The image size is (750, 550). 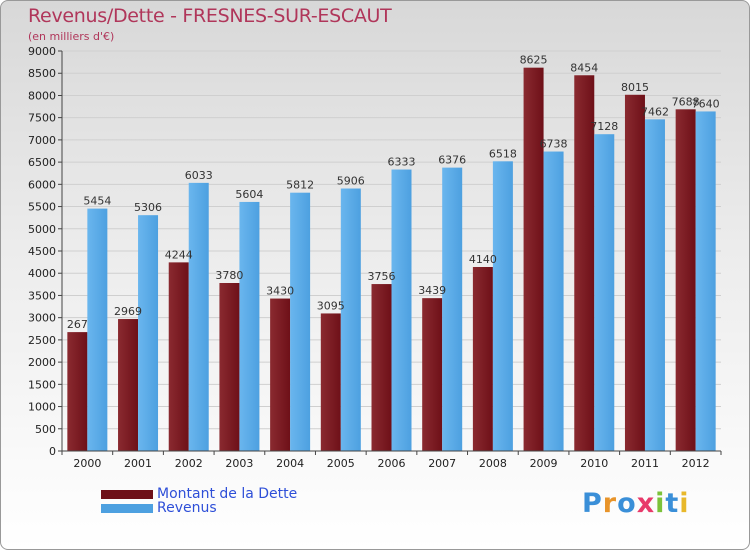 I want to click on legend-label-revenus: Revenus, so click(x=187, y=508).